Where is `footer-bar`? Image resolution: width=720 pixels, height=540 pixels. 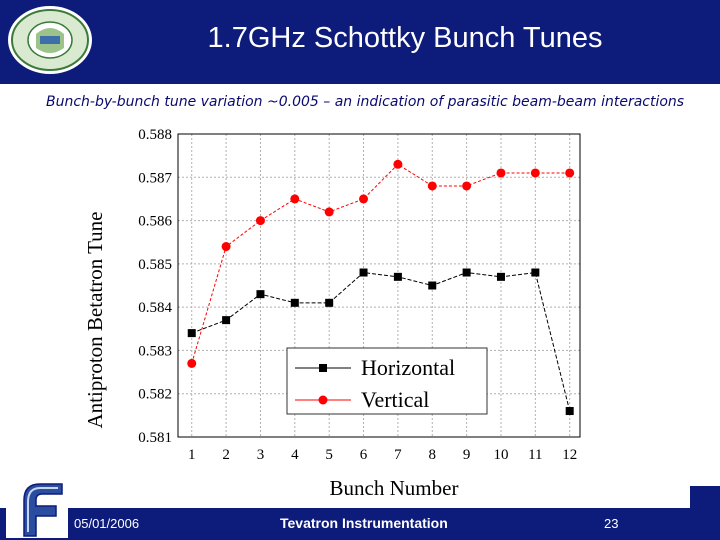
footer-bar is located at coordinates (360, 524).